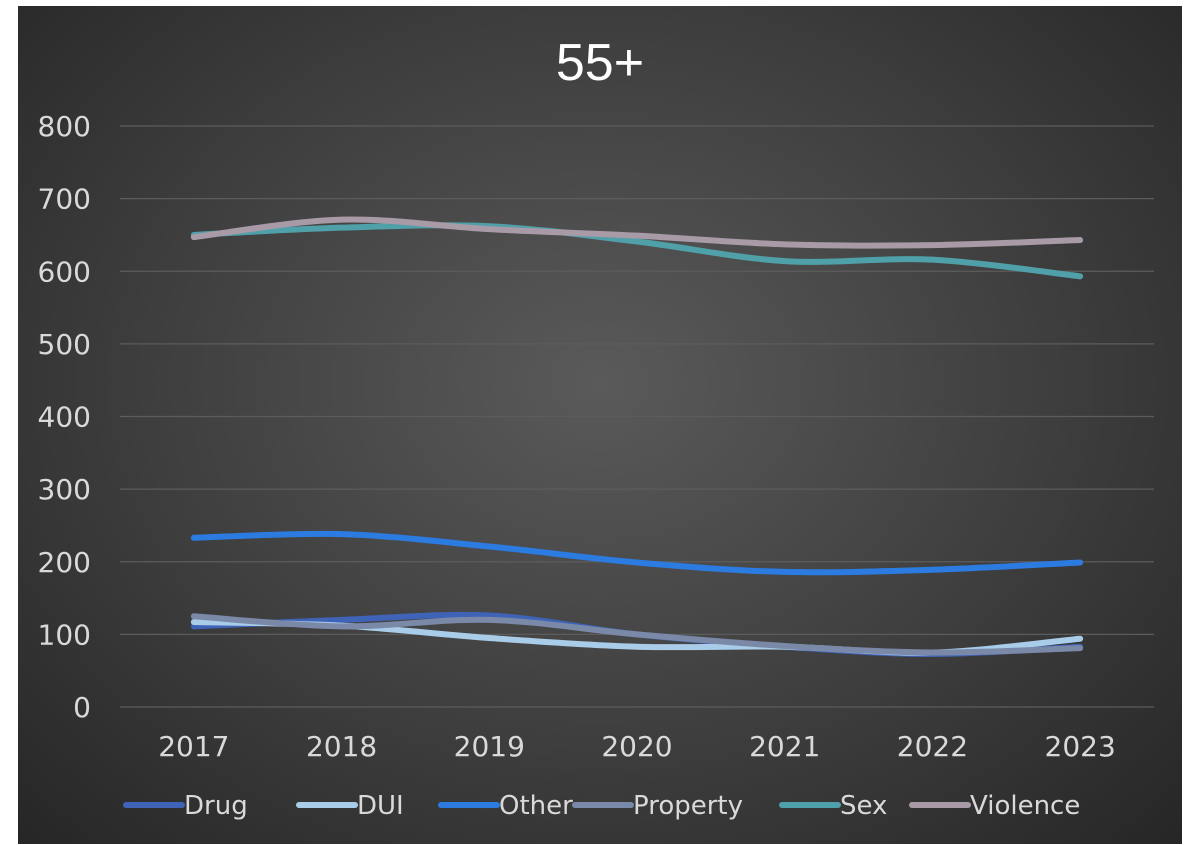 This screenshot has height=845, width=1191. Describe the element at coordinates (601, 806) in the screenshot. I see `legend: Drug DUI Other Property Sex Violence` at that location.